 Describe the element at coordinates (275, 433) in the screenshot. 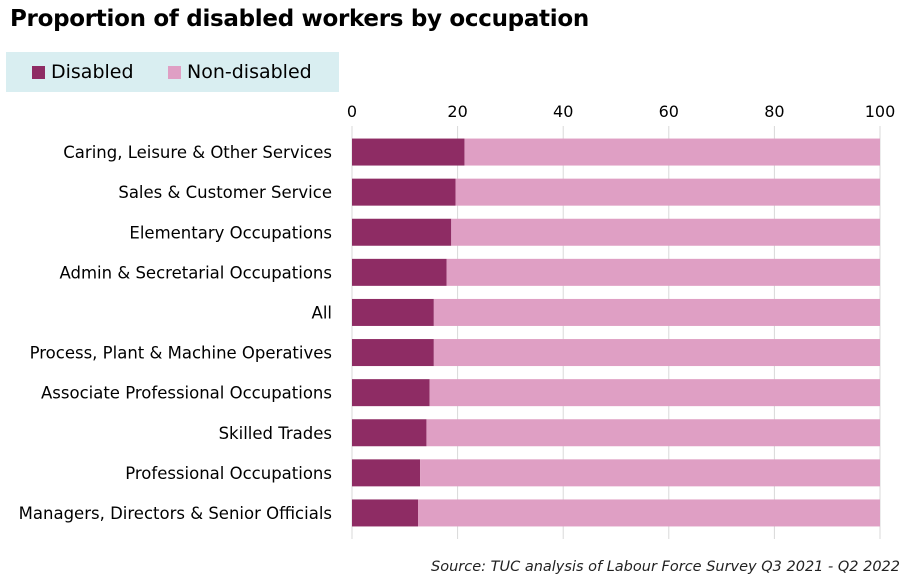

I see `category-label-7: Skilled Trades` at that location.